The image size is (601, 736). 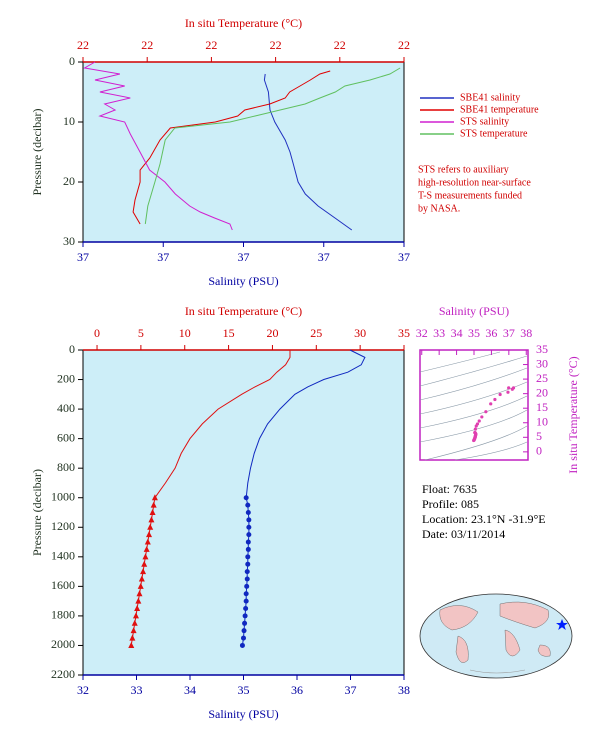 What do you see at coordinates (404, 333) in the screenshot?
I see `x2-tick-label: 35` at bounding box center [404, 333].